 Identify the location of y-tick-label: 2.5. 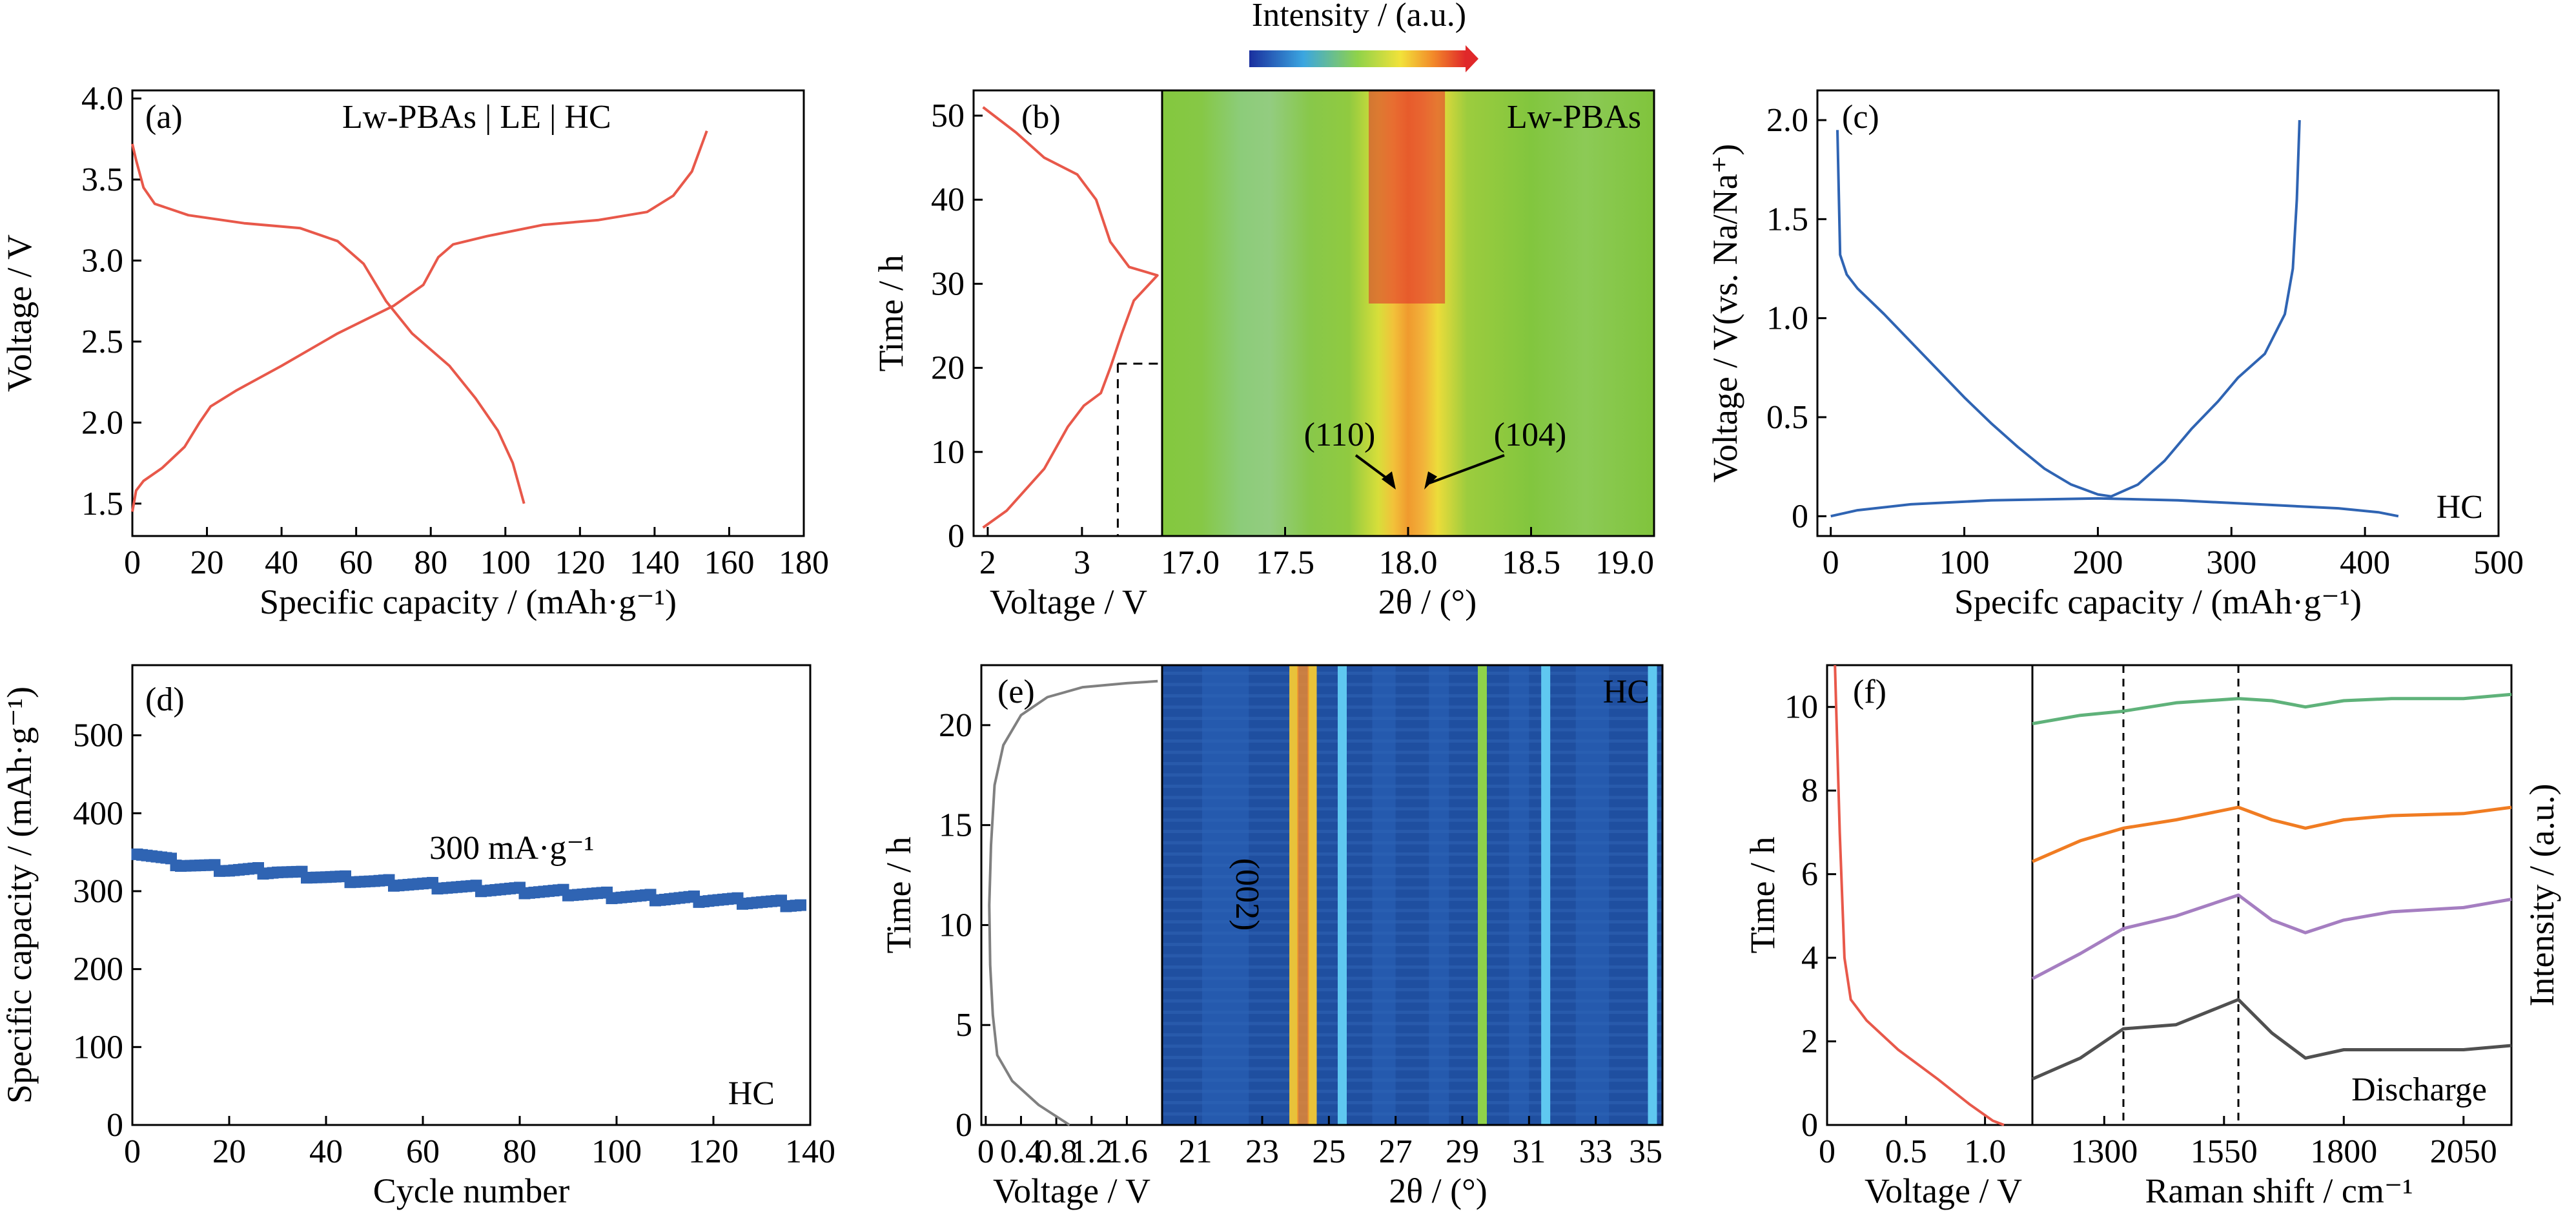
(102, 342).